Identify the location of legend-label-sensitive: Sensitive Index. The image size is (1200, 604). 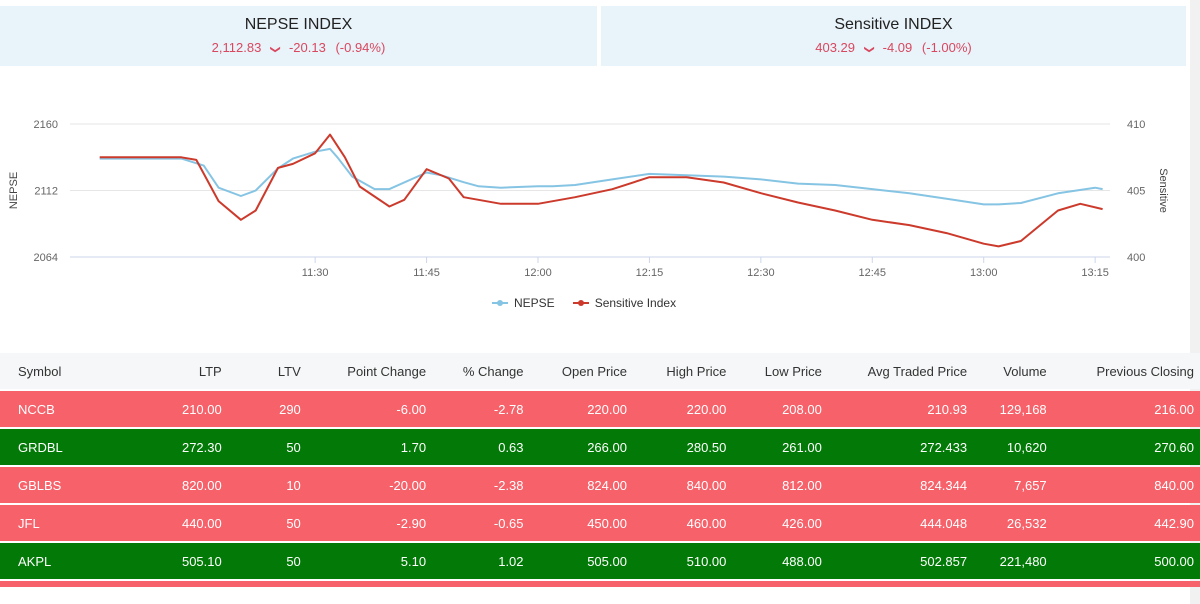
(635, 303).